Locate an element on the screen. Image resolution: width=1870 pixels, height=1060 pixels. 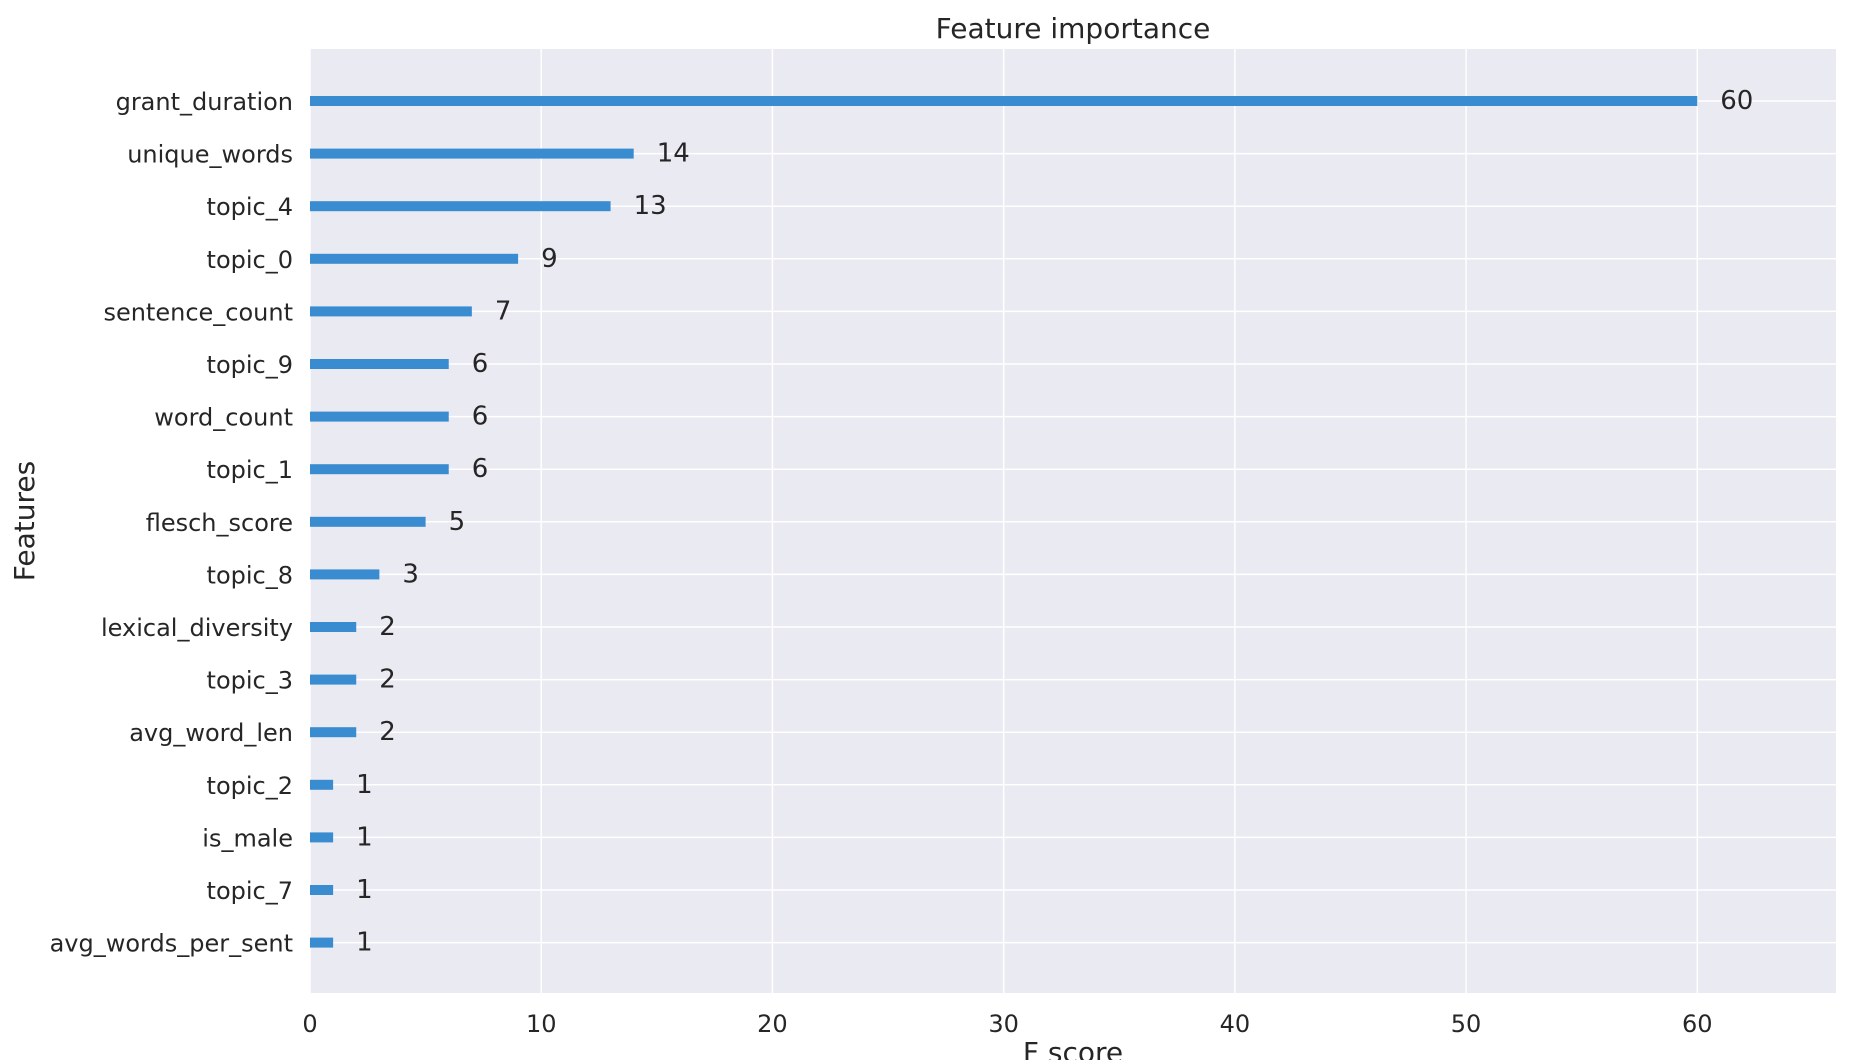
y-tick-label: topic_8 is located at coordinates (250, 575).